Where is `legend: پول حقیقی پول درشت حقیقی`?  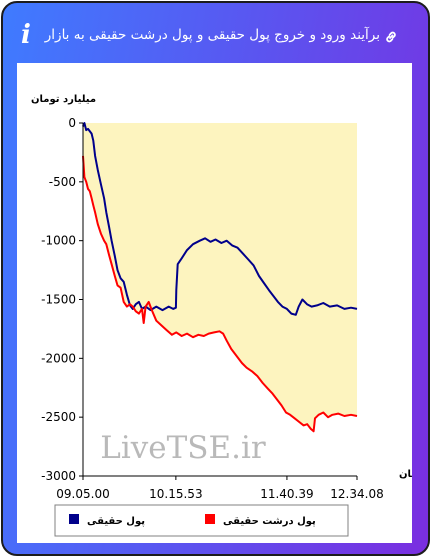 legend: پول حقیقی پول درشت حقیقی is located at coordinates (201, 520).